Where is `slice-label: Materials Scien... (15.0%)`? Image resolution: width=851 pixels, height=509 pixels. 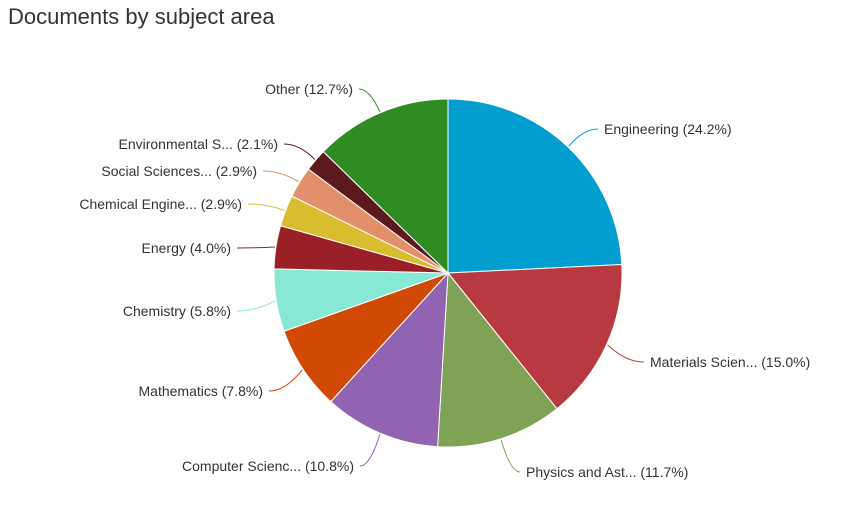 slice-label: Materials Scien... (15.0%) is located at coordinates (730, 362).